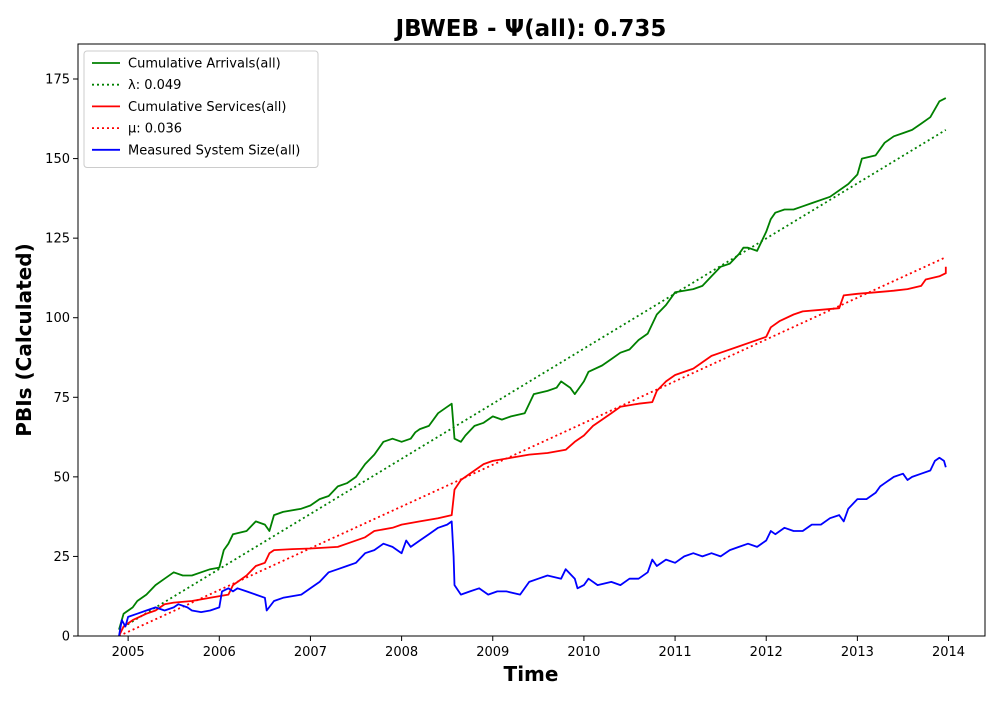  I want to click on legend-entry: μ: 0.036, so click(155, 129).